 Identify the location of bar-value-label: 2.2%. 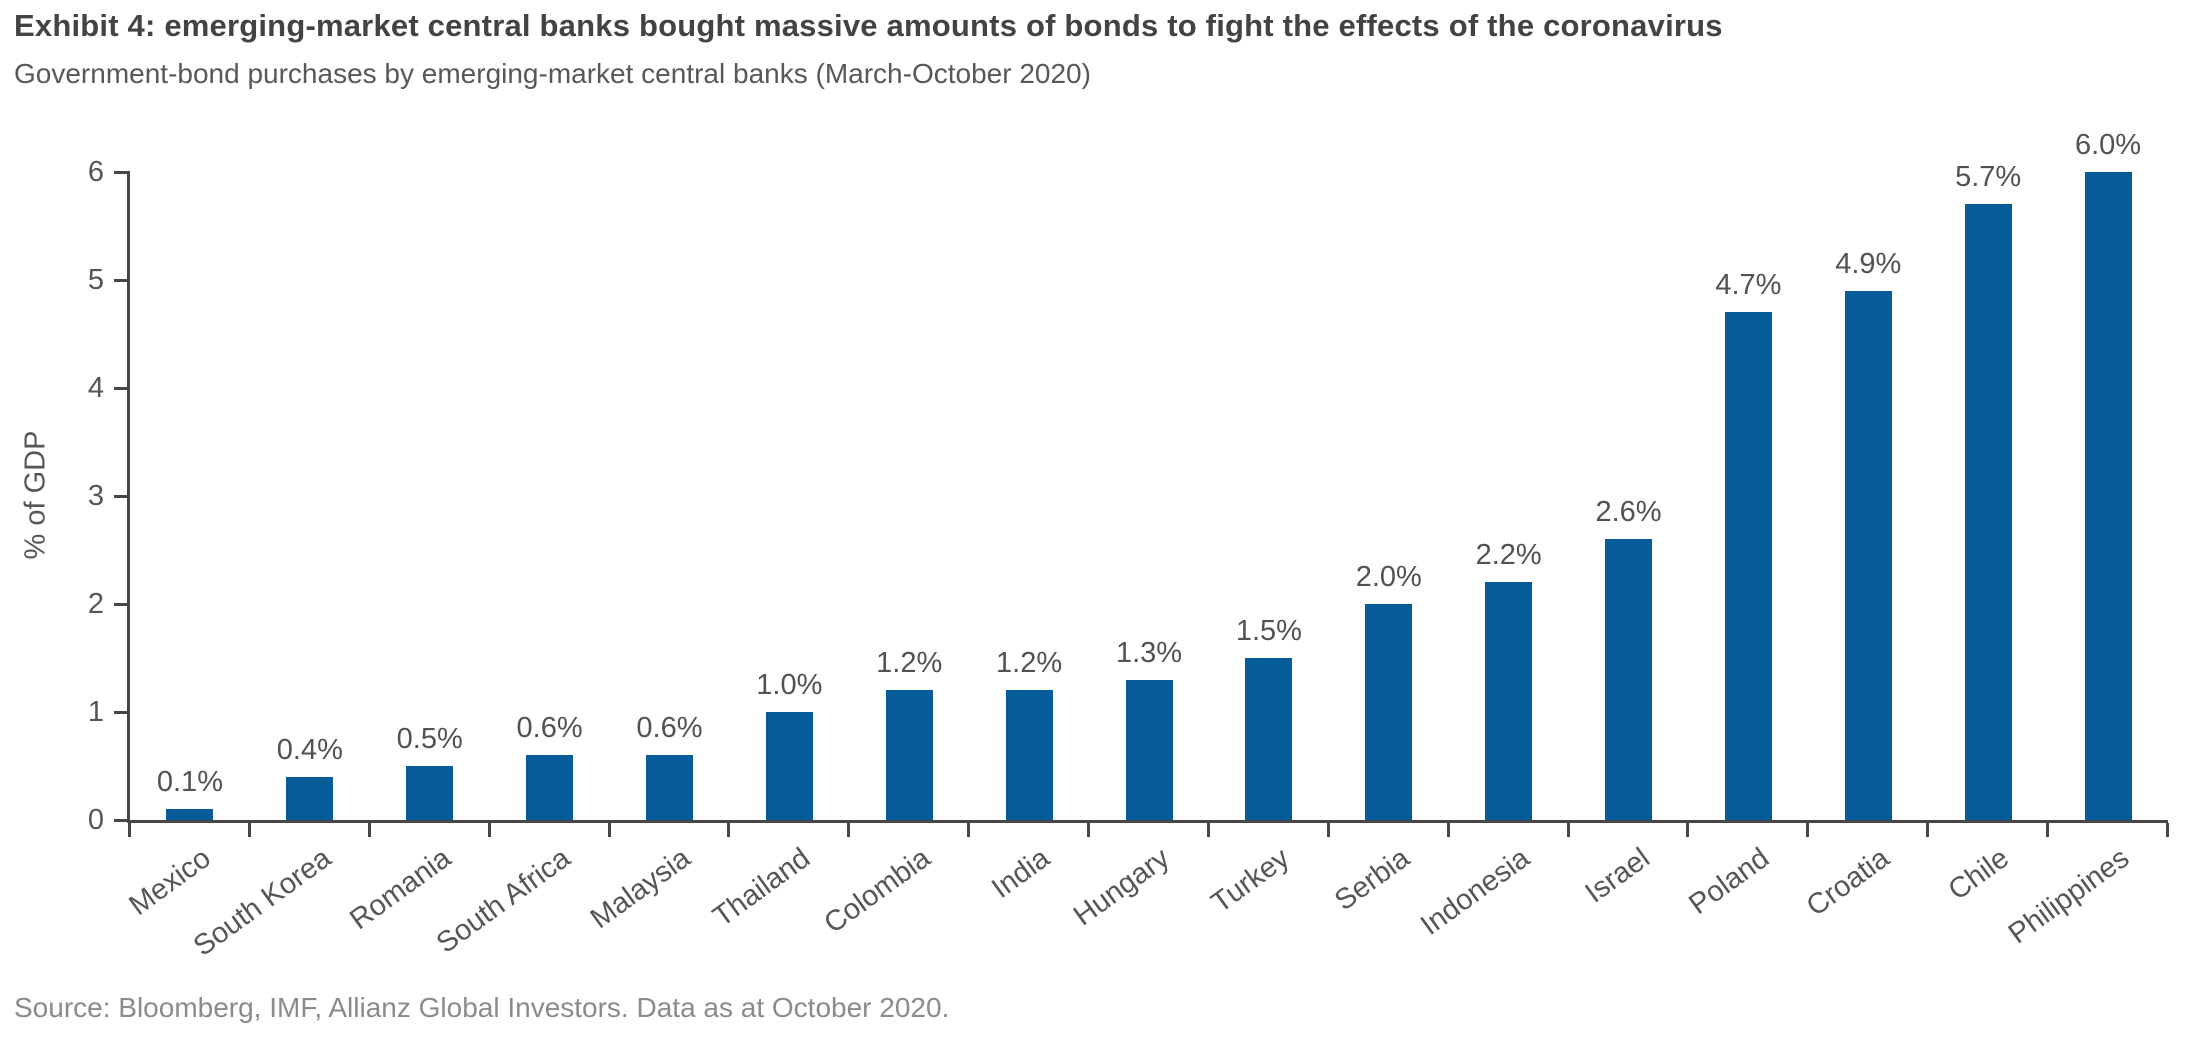
(1508, 555).